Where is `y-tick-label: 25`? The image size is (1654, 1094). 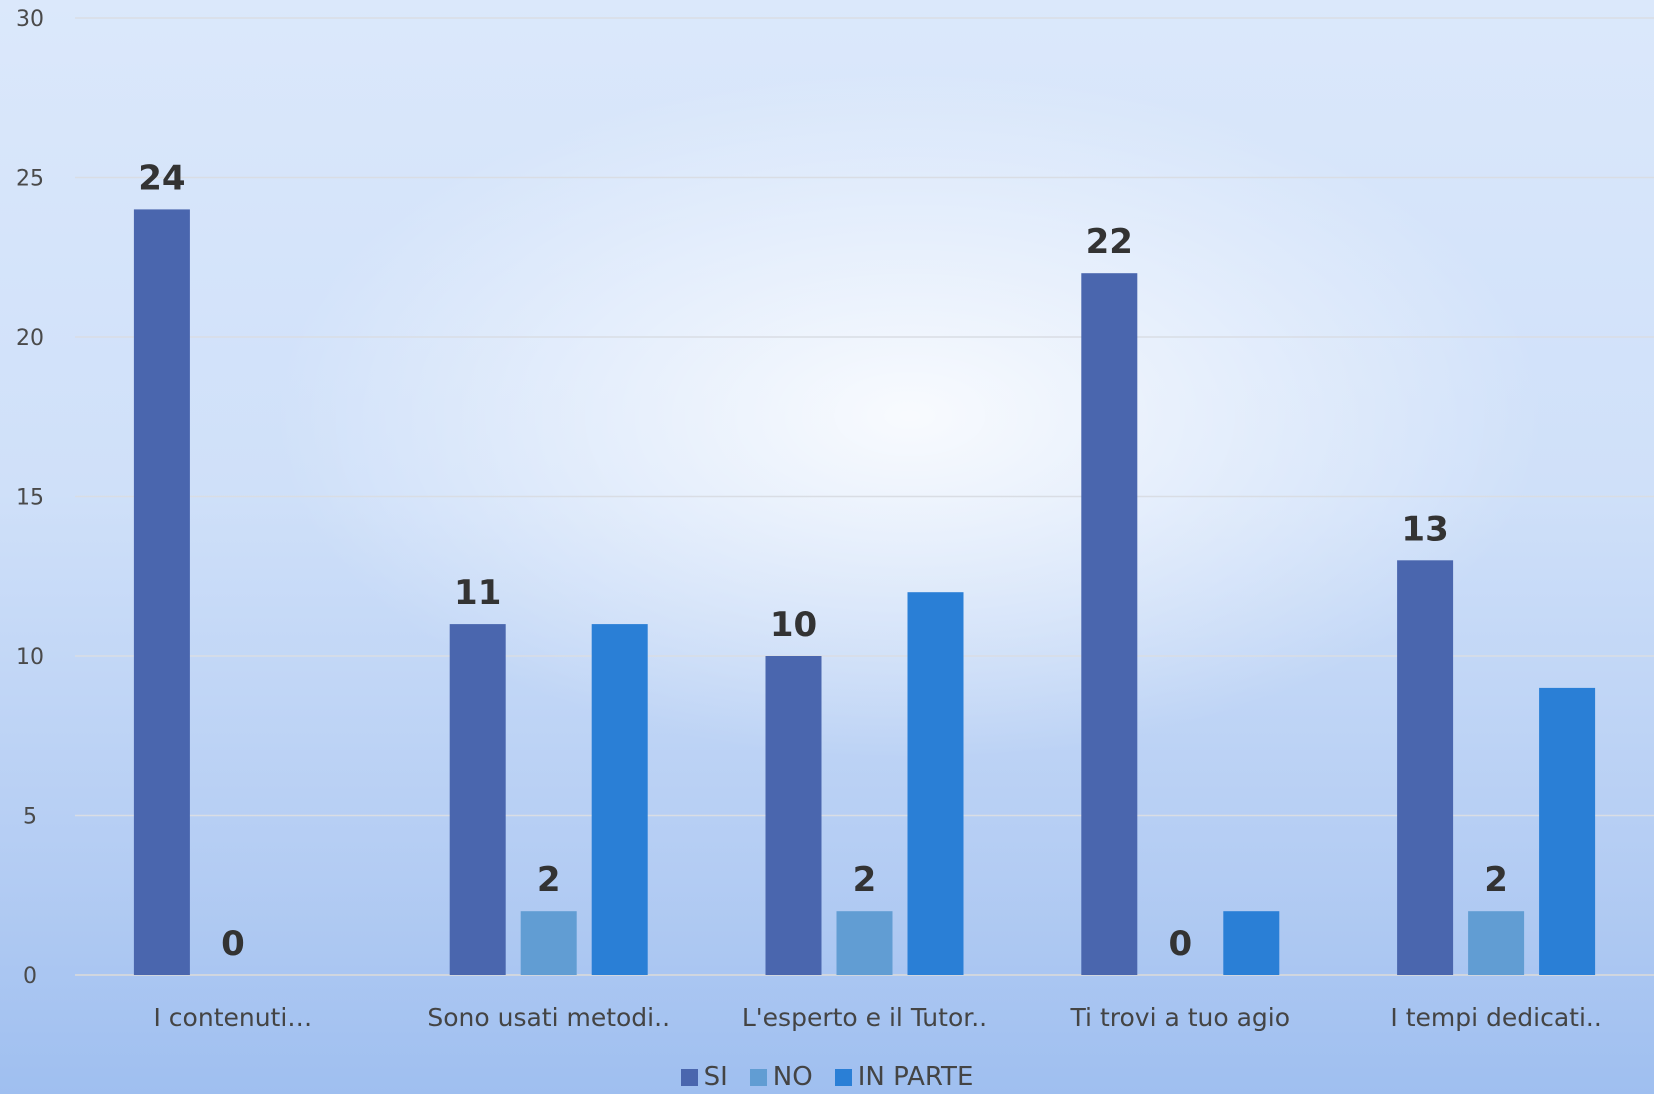
y-tick-label: 25 is located at coordinates (30, 179).